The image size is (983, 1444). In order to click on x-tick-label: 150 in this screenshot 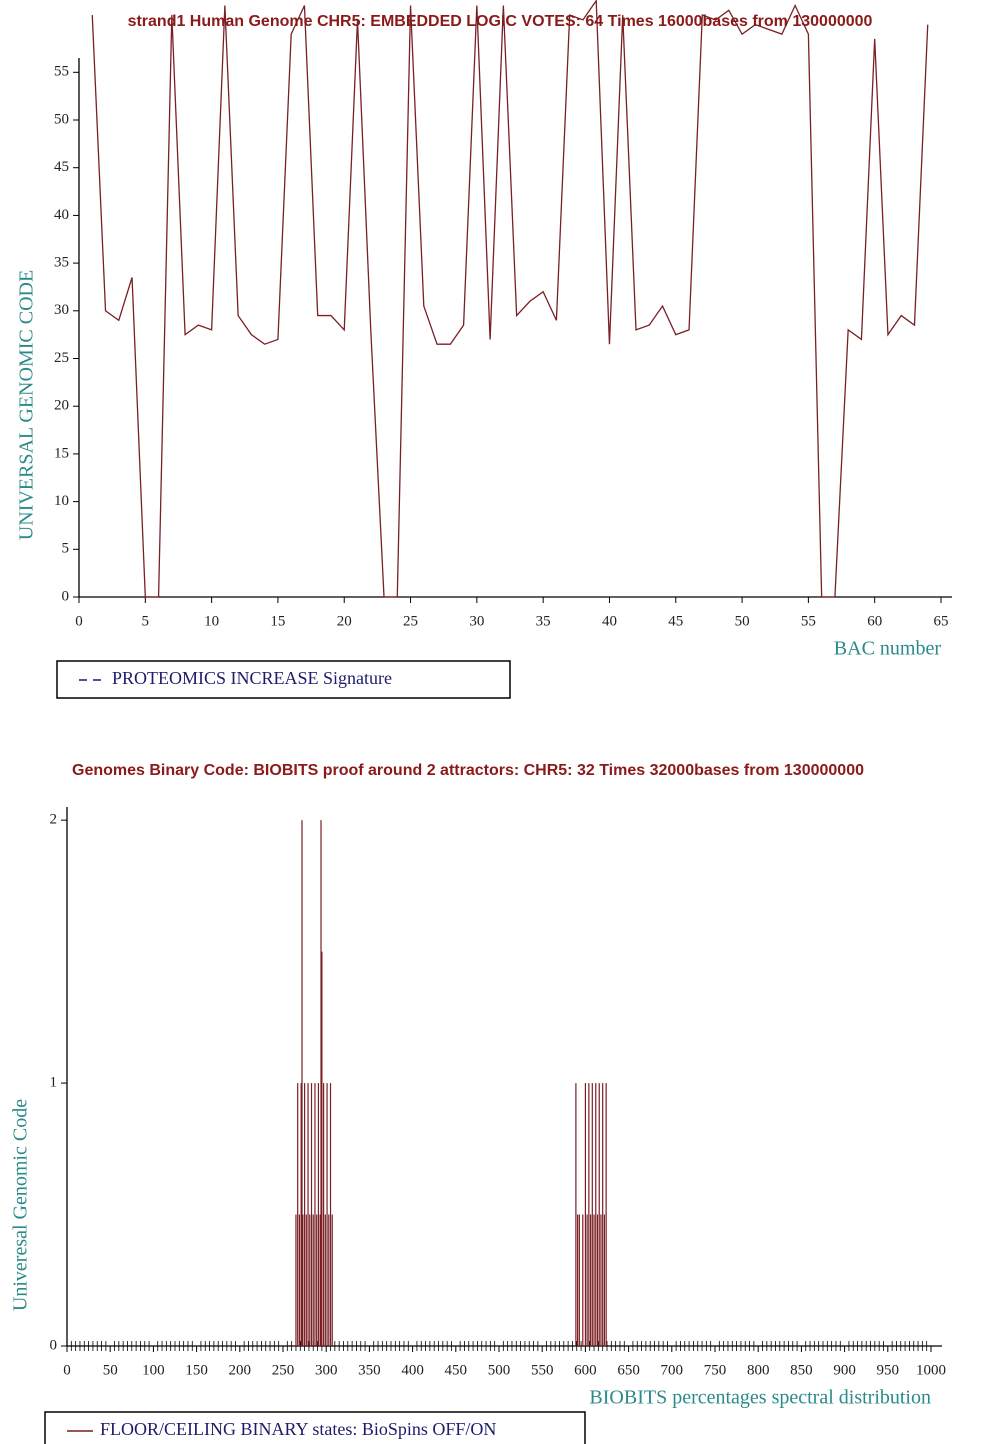, I will do `click(196, 1370)`.